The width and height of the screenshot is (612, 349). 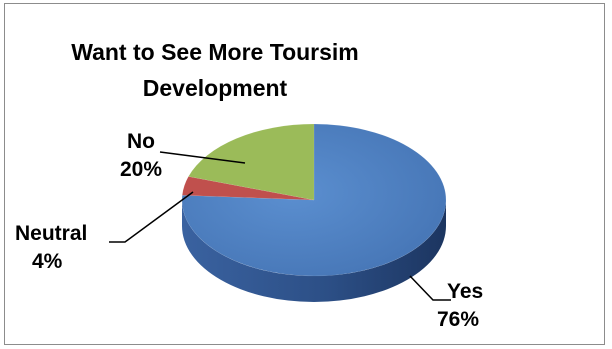 I want to click on label-neutral-value: 4%, so click(x=47, y=261).